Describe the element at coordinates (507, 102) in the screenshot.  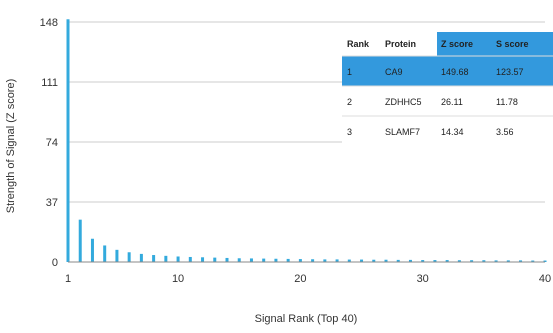
I see `table-cell: 11.78` at that location.